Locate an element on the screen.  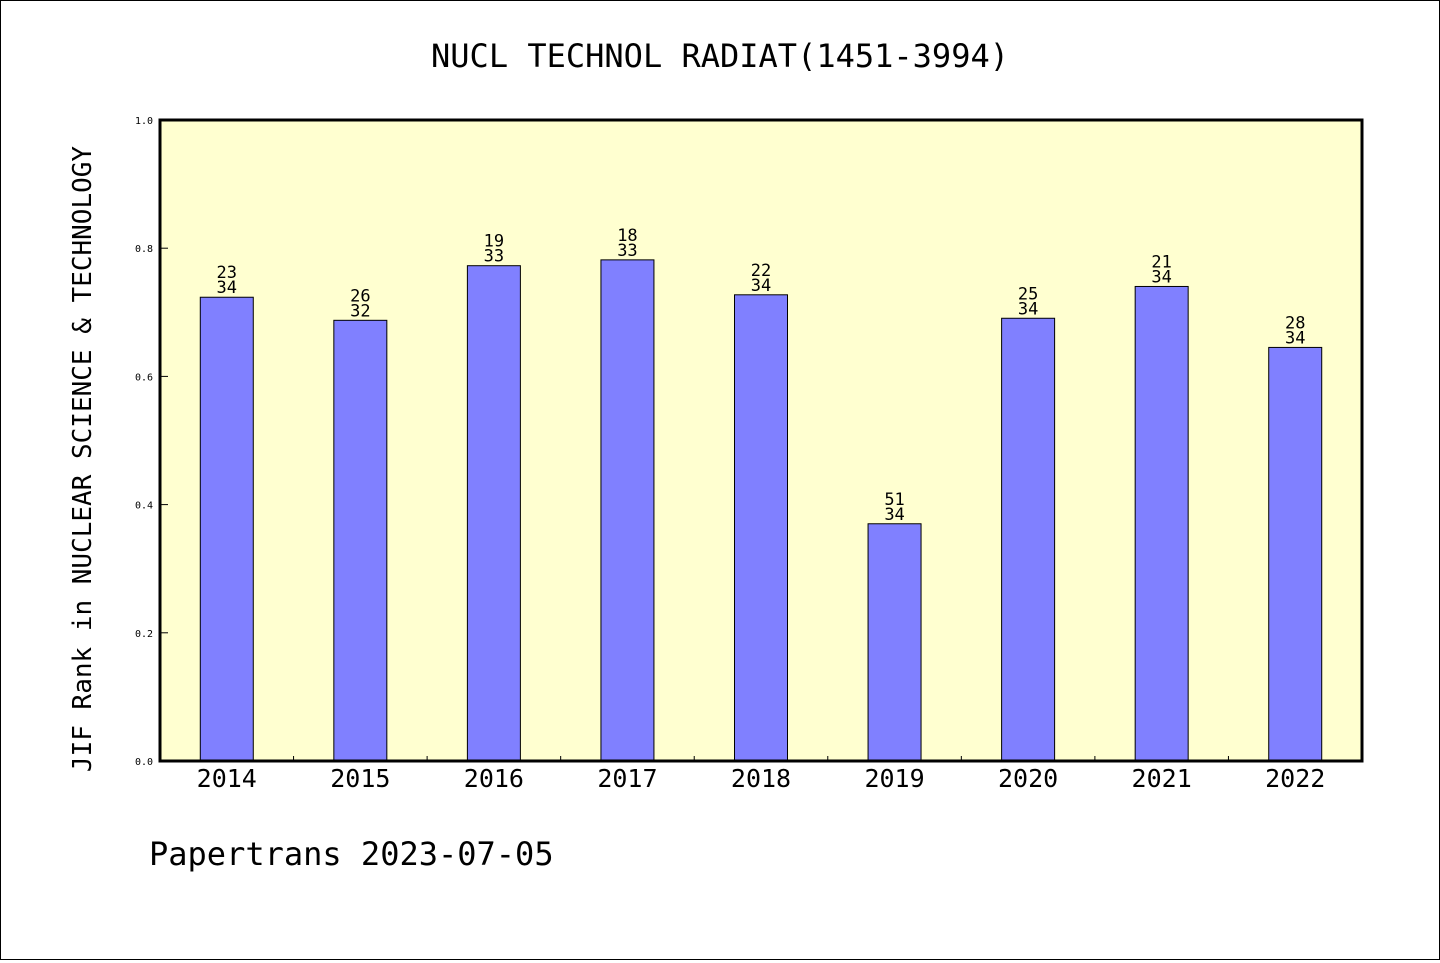
x-tick-label: 2020 is located at coordinates (1028, 778).